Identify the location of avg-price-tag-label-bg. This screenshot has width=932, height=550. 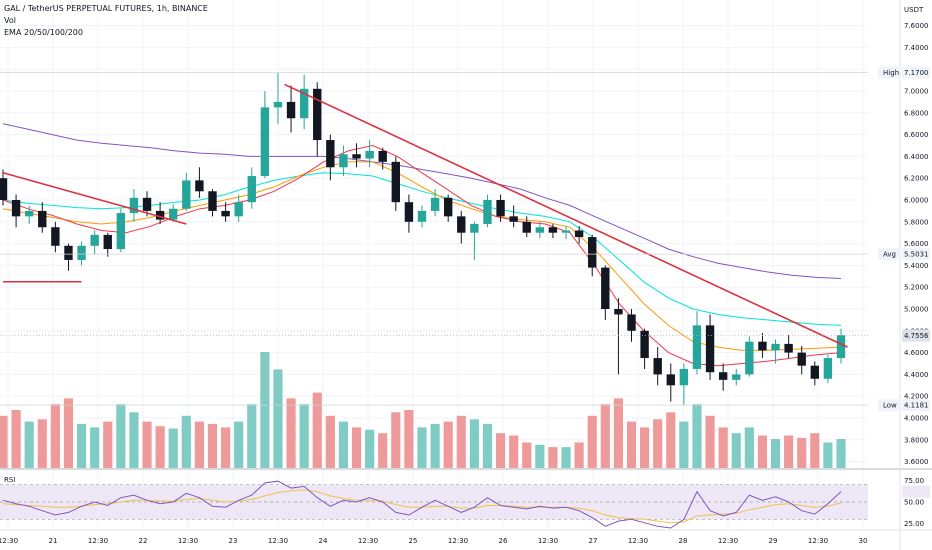
(889, 254).